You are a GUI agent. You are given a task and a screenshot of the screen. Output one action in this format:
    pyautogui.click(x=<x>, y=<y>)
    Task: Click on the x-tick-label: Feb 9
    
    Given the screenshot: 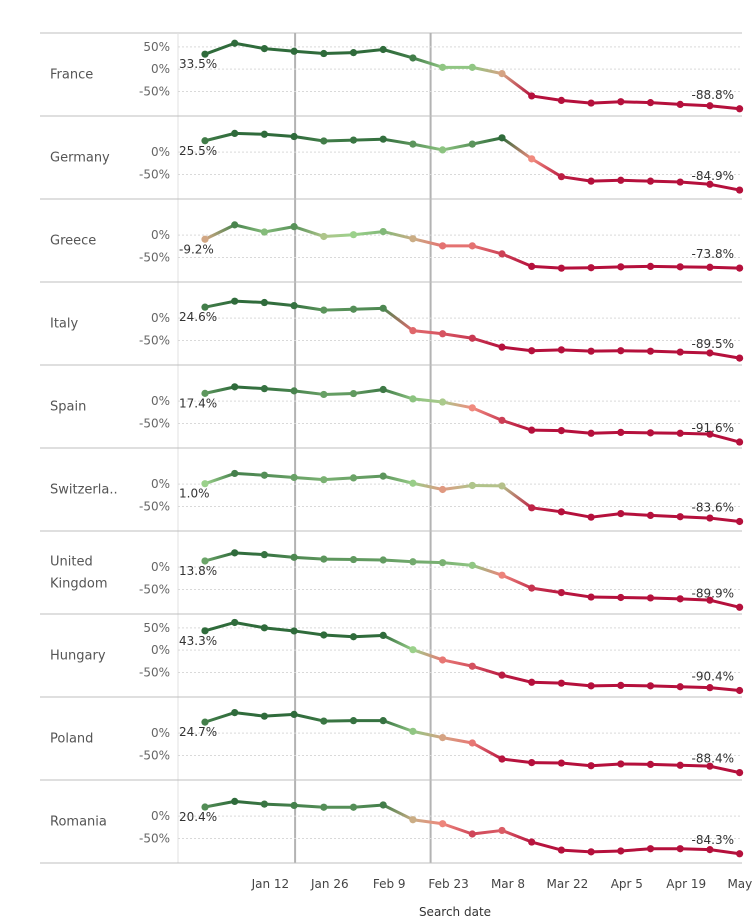 What is the action you would take?
    pyautogui.click(x=389, y=884)
    